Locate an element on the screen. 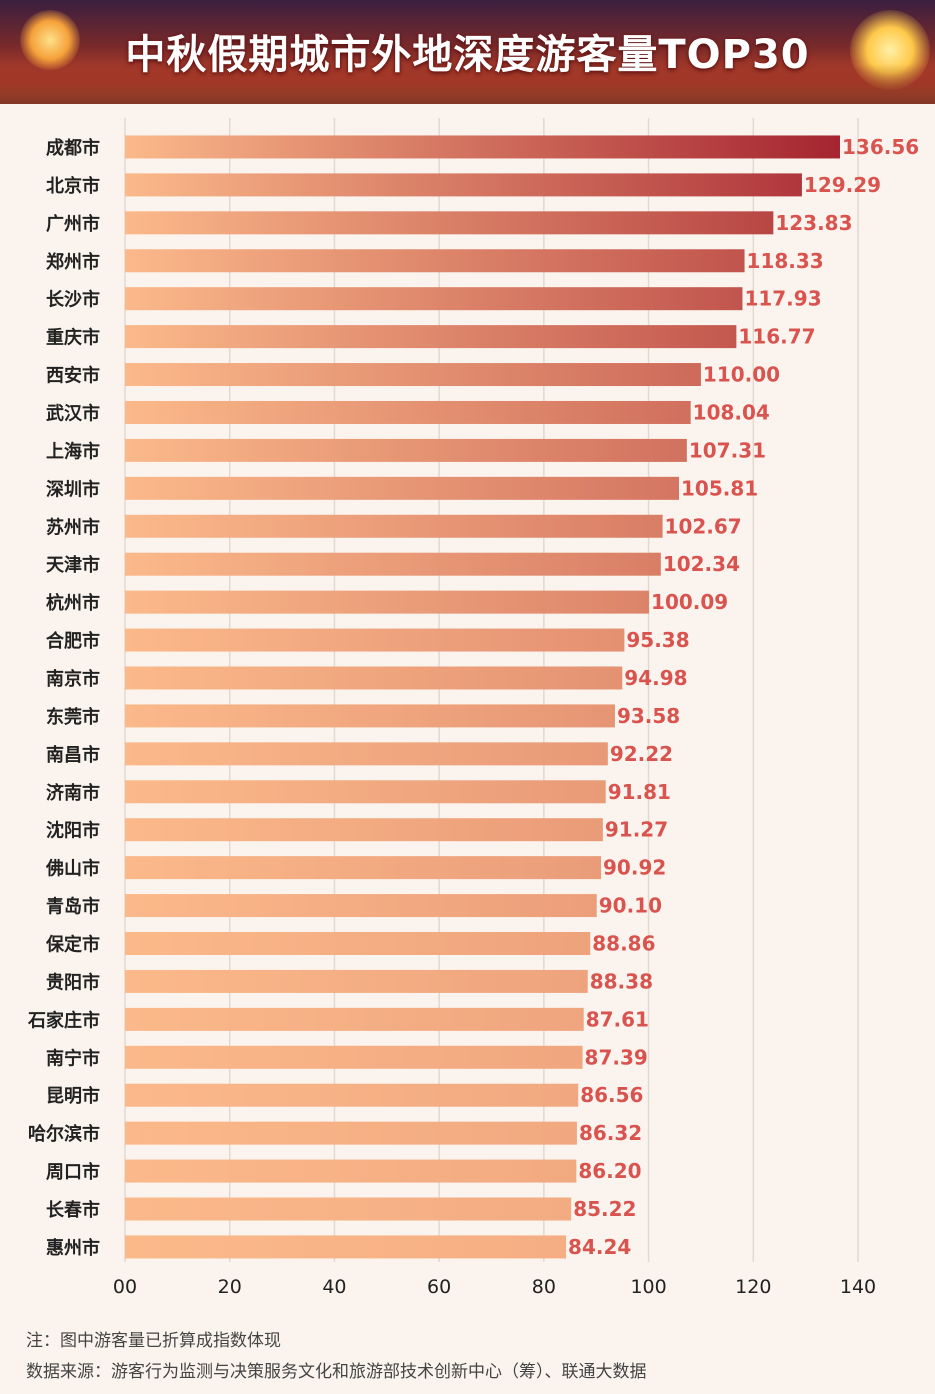  value-label: 91.81 is located at coordinates (639, 792).